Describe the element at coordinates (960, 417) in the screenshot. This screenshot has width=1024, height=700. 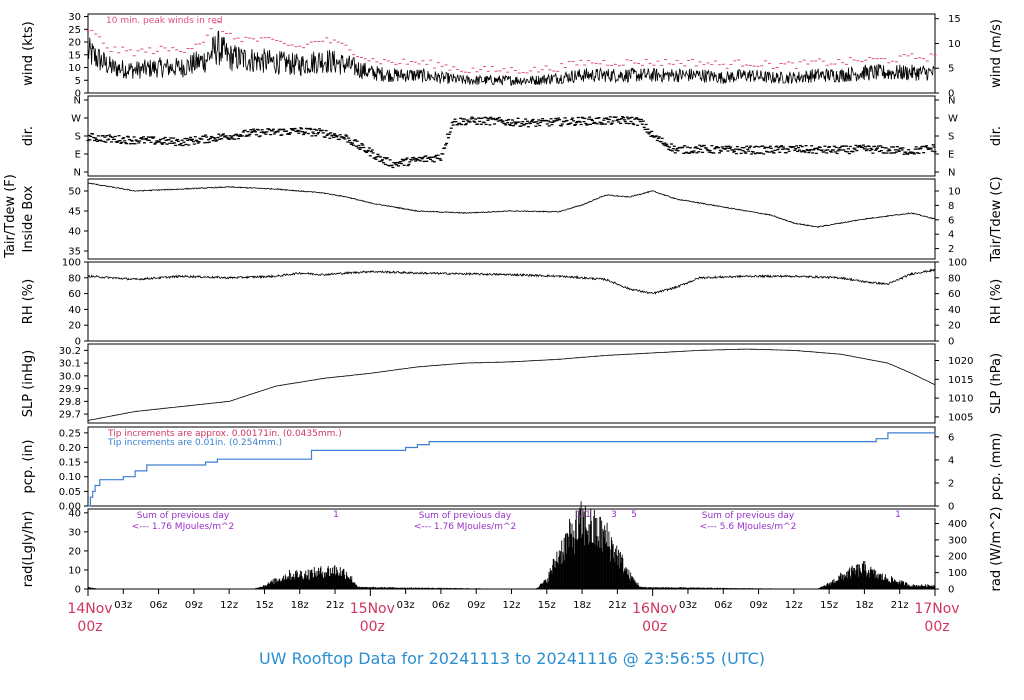
I see `right-tick-label-slp: 1005` at that location.